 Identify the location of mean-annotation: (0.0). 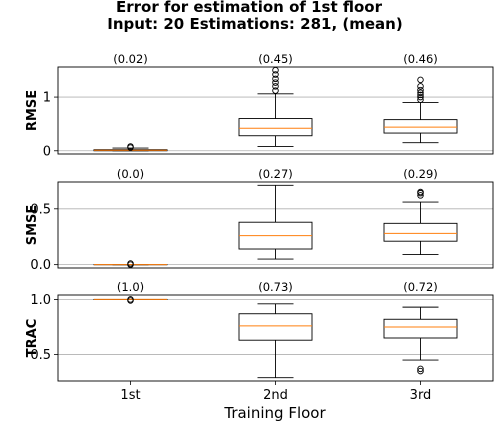
(130, 174).